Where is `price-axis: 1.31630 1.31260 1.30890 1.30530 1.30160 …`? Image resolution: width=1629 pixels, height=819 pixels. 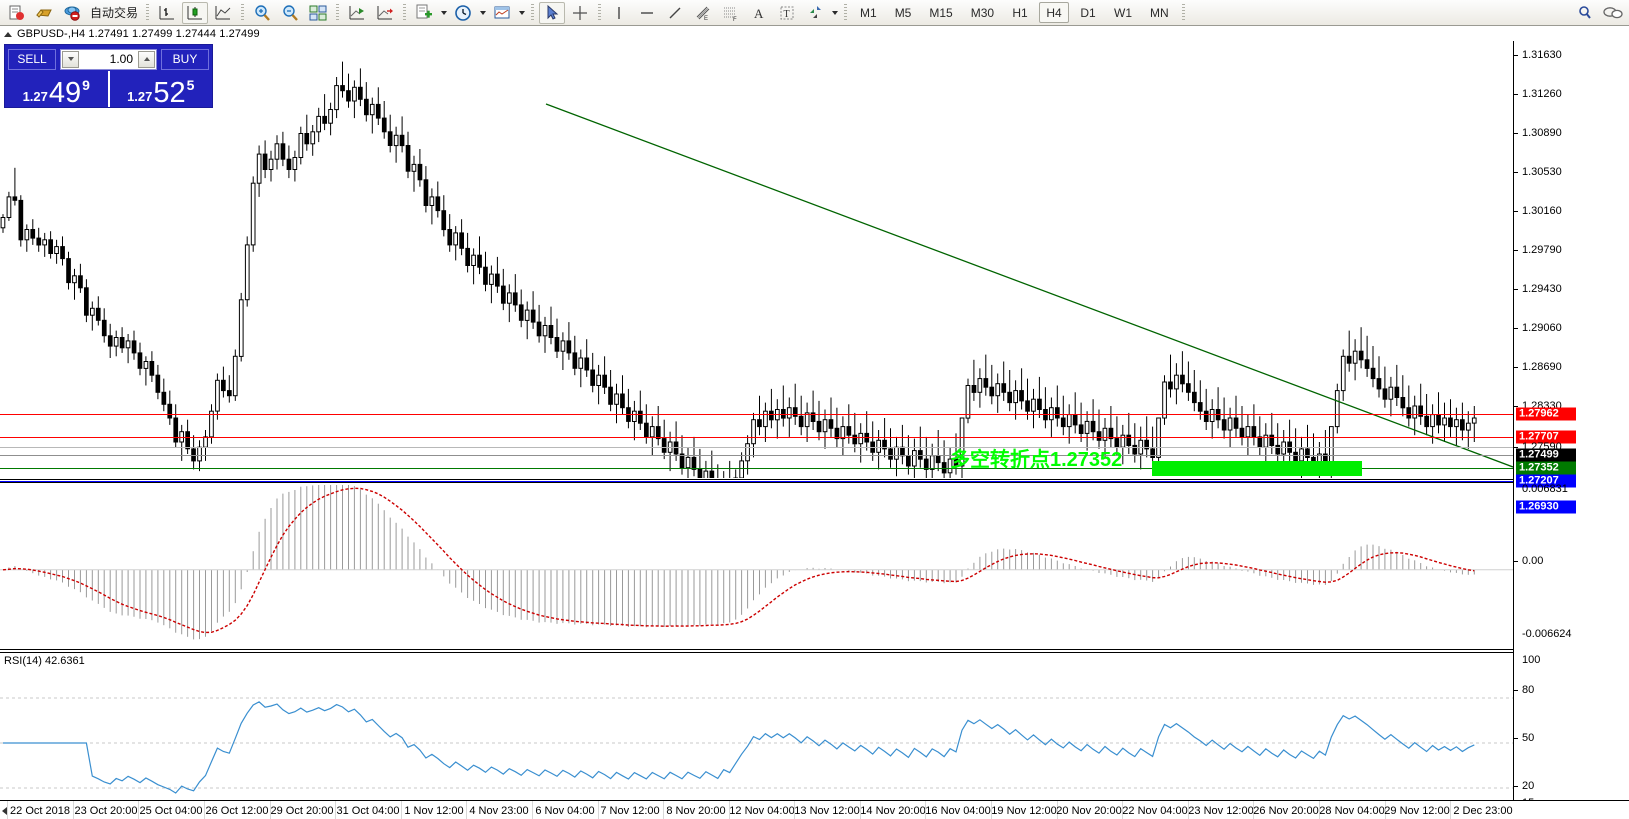 price-axis: 1.31630 1.31260 1.30890 1.30530 1.30160 … is located at coordinates (1571, 430).